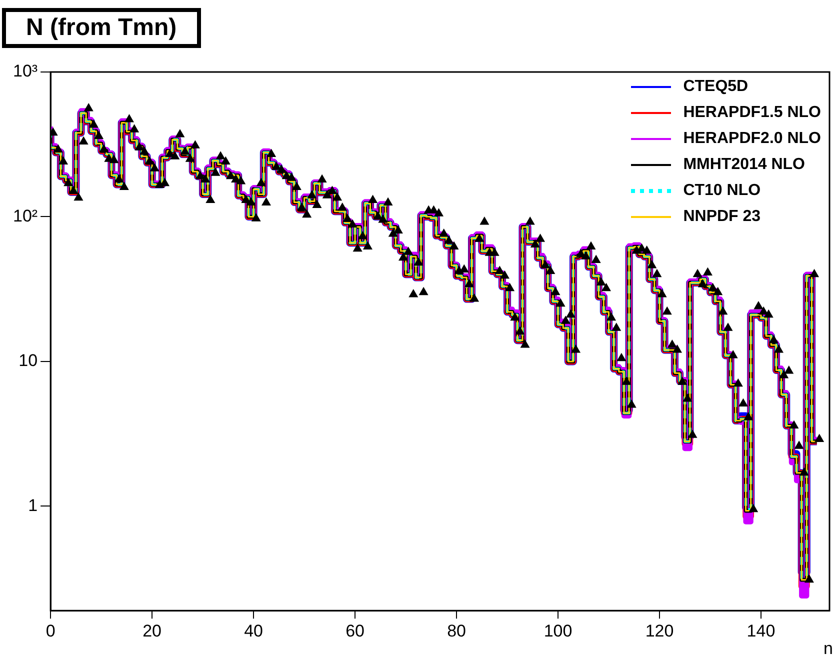  Describe the element at coordinates (722, 191) in the screenshot. I see `legend-label: CT10 NLO` at that location.